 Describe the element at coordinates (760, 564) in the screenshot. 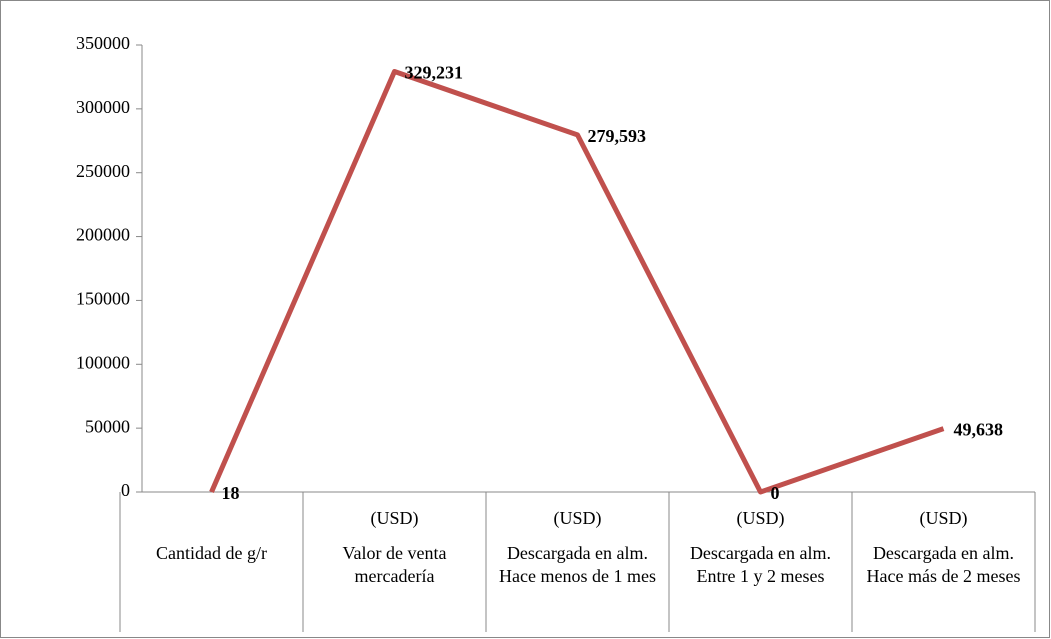

I see `x-tick-label: Descargada en alm. Entre 1 y 2 meses` at that location.